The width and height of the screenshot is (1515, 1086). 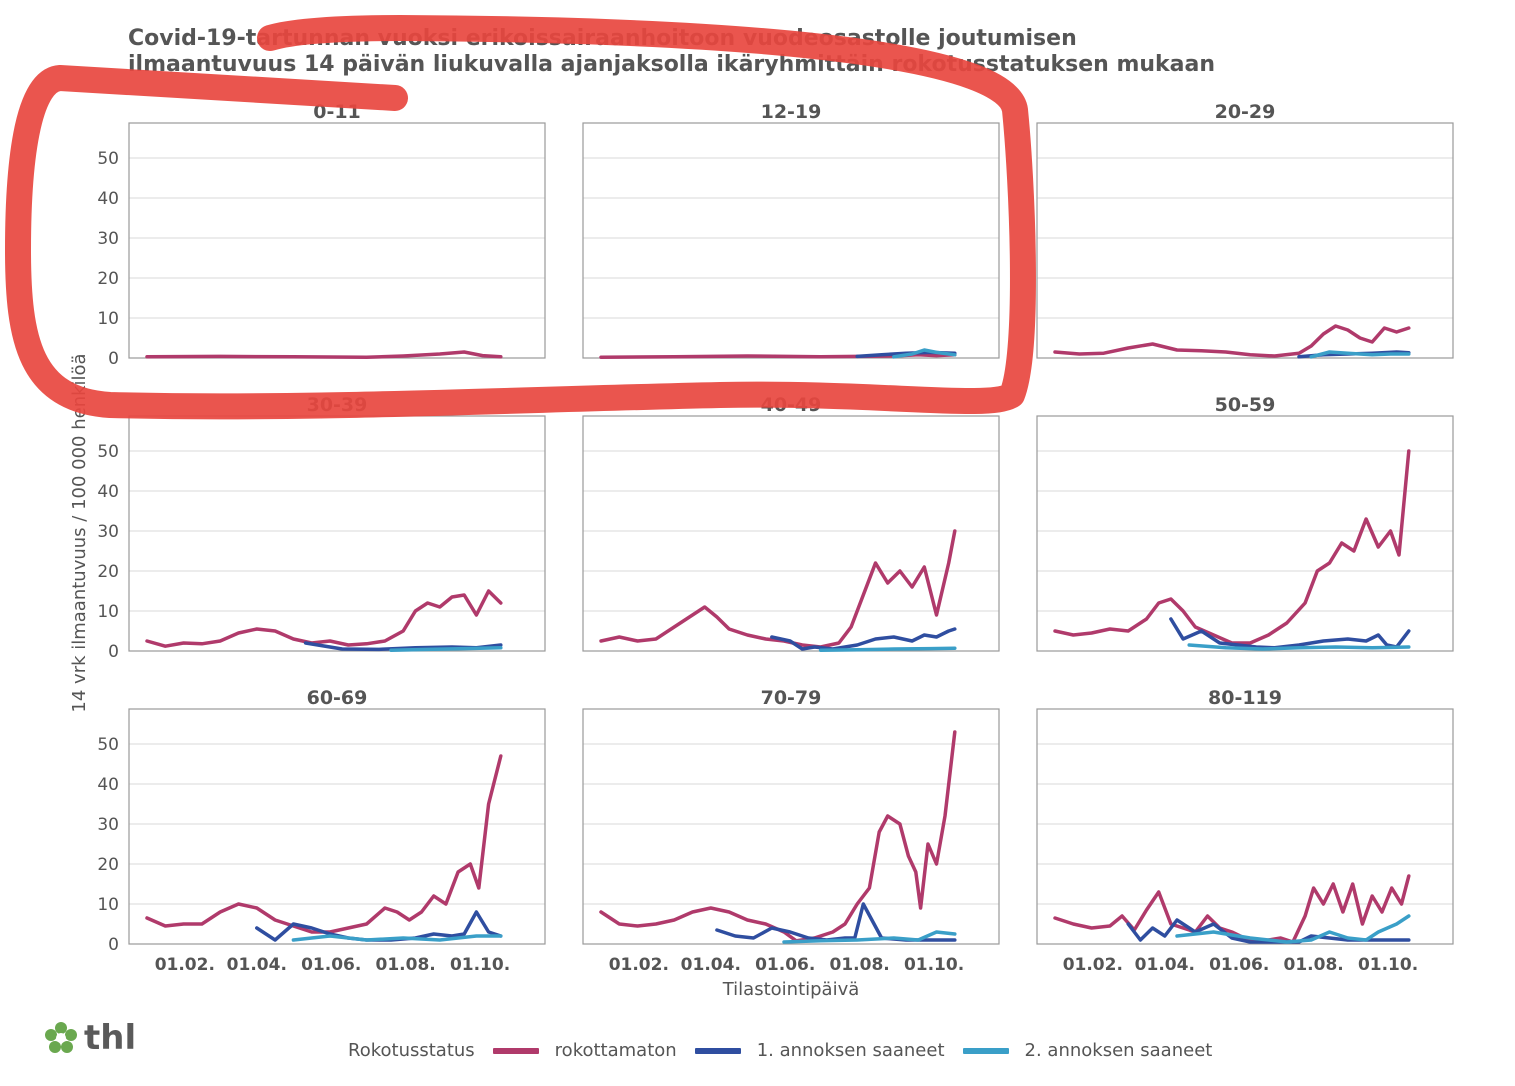 I want to click on legend-label: 1. annoksen saaneet, so click(x=850, y=1050).